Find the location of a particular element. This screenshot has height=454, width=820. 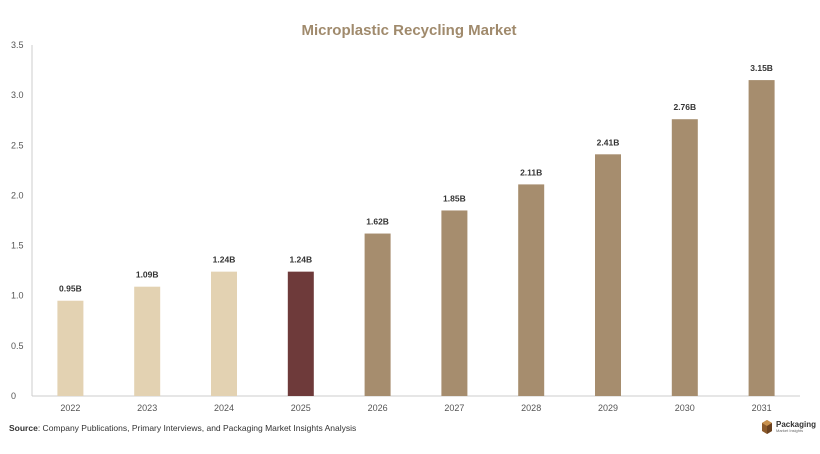

package-box-icon is located at coordinates (767, 427).